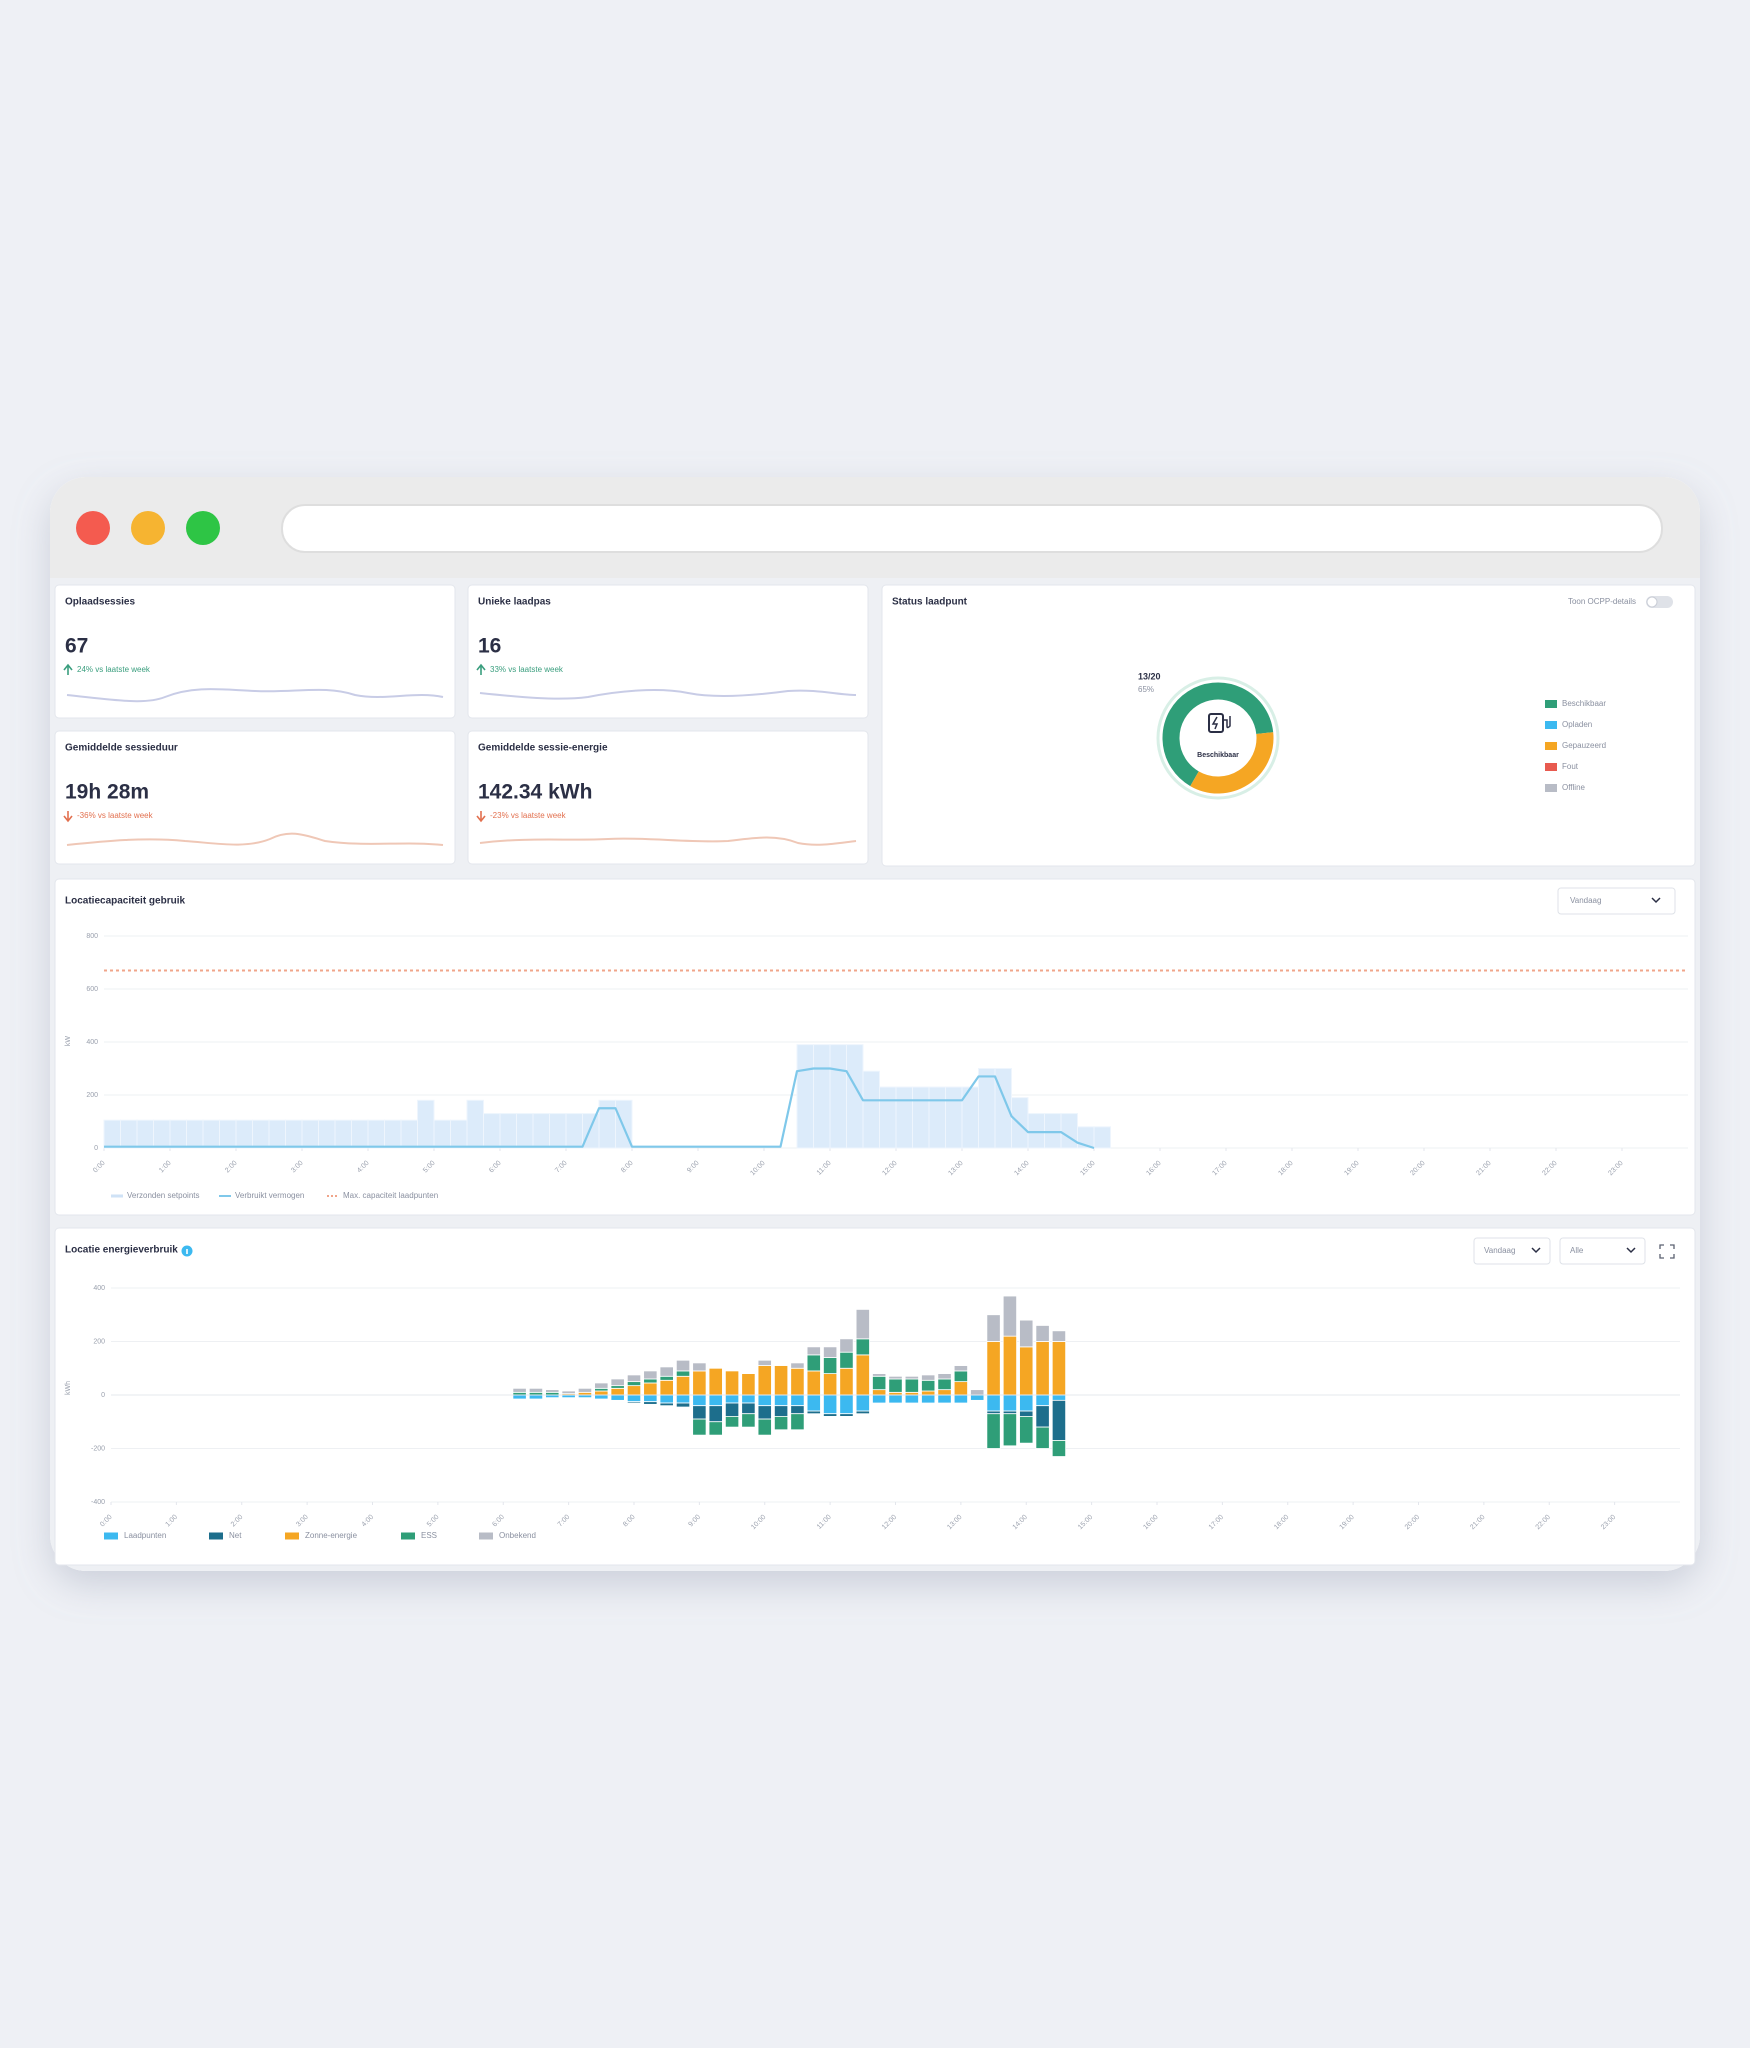 The height and width of the screenshot is (2048, 1750). Describe the element at coordinates (517, 1535) in the screenshot. I see `legend-label: Onbekend` at that location.